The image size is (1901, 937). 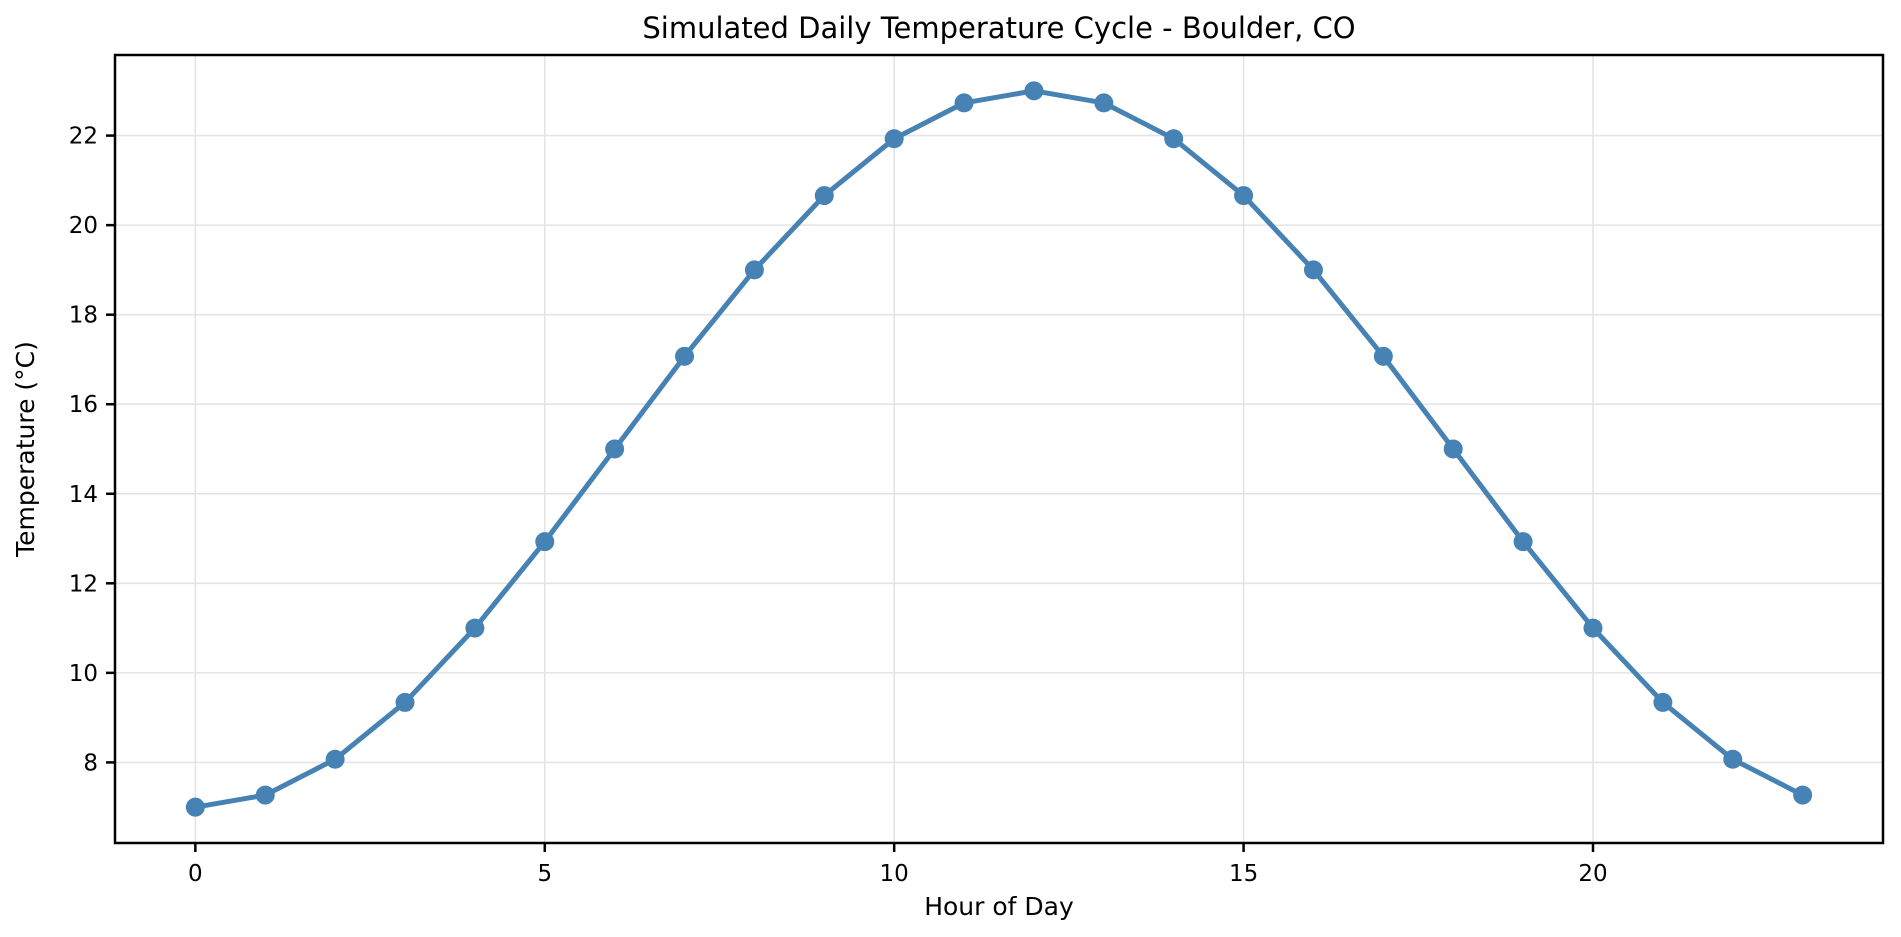 What do you see at coordinates (894, 874) in the screenshot?
I see `x-tick-label: 10` at bounding box center [894, 874].